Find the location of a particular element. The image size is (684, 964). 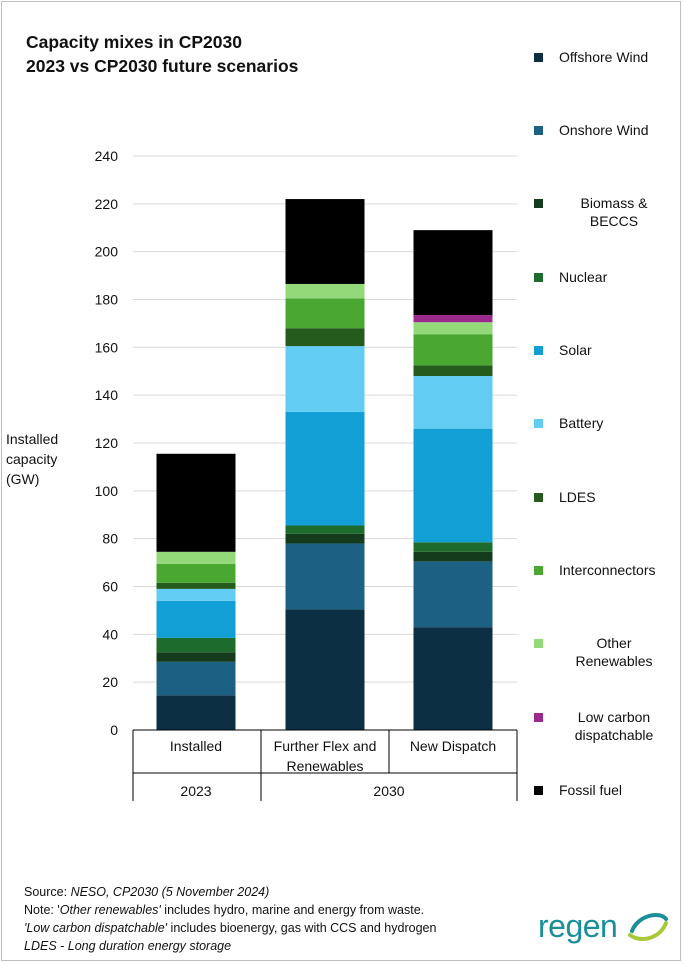

swoosh-green-icon is located at coordinates (648, 931).